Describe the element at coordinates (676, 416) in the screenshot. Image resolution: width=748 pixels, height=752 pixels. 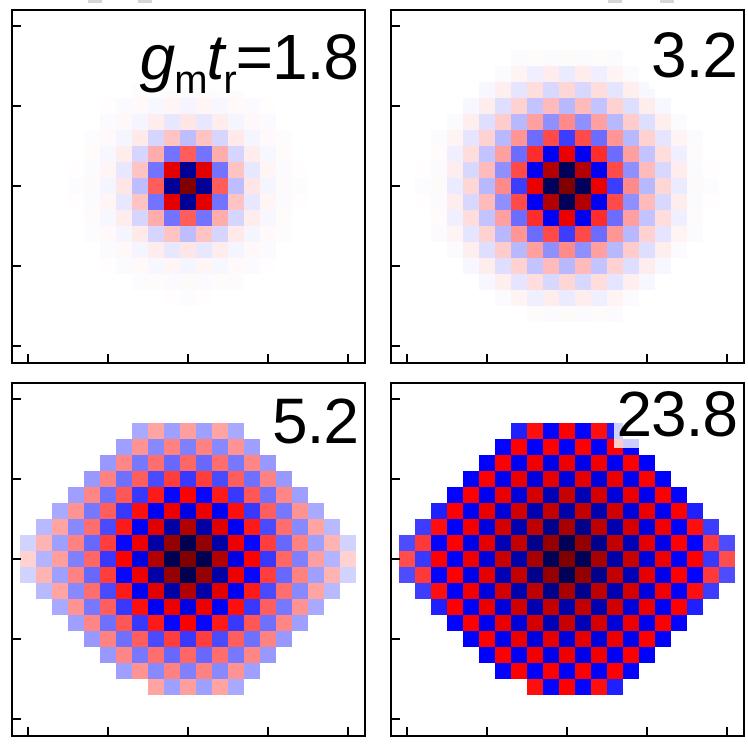
I see `panel-label: 23.8` at that location.